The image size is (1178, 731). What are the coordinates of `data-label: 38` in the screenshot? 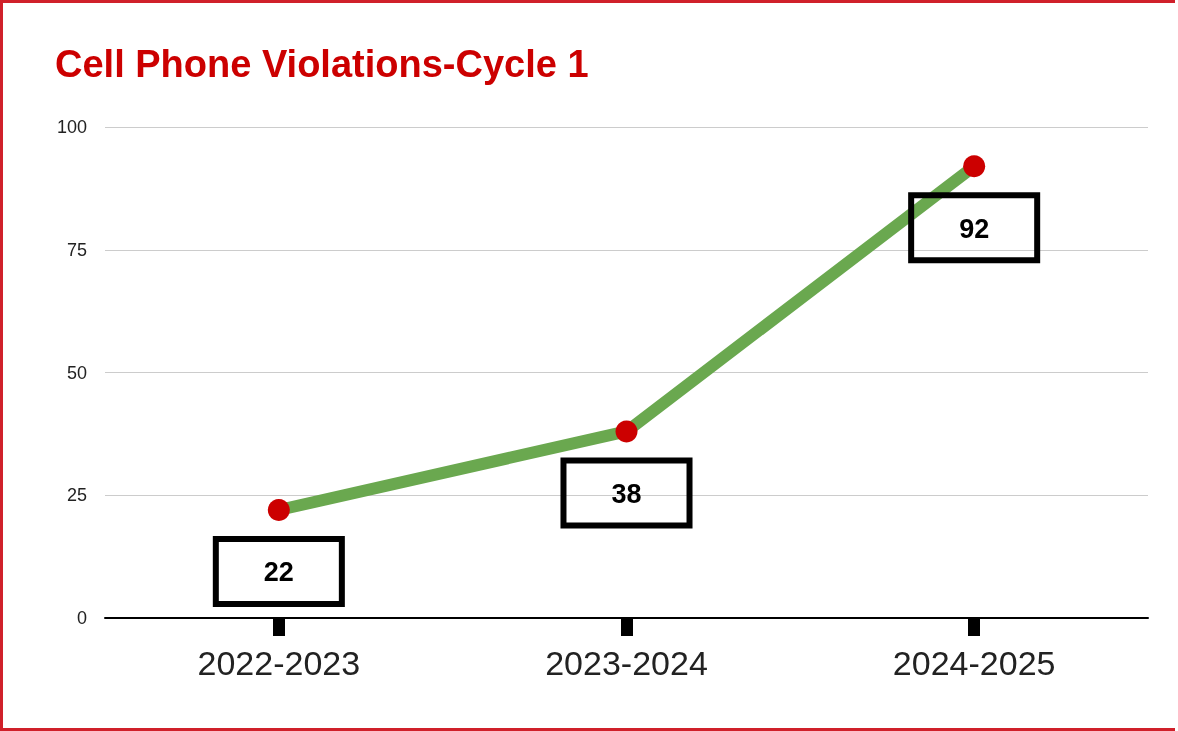 It's located at (626, 493).